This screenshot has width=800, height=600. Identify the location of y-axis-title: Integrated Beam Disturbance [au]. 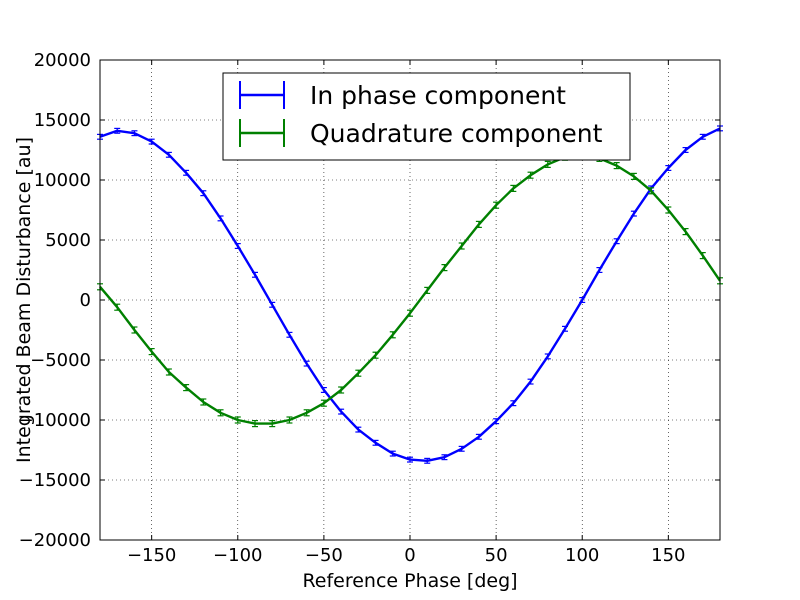
(24, 300).